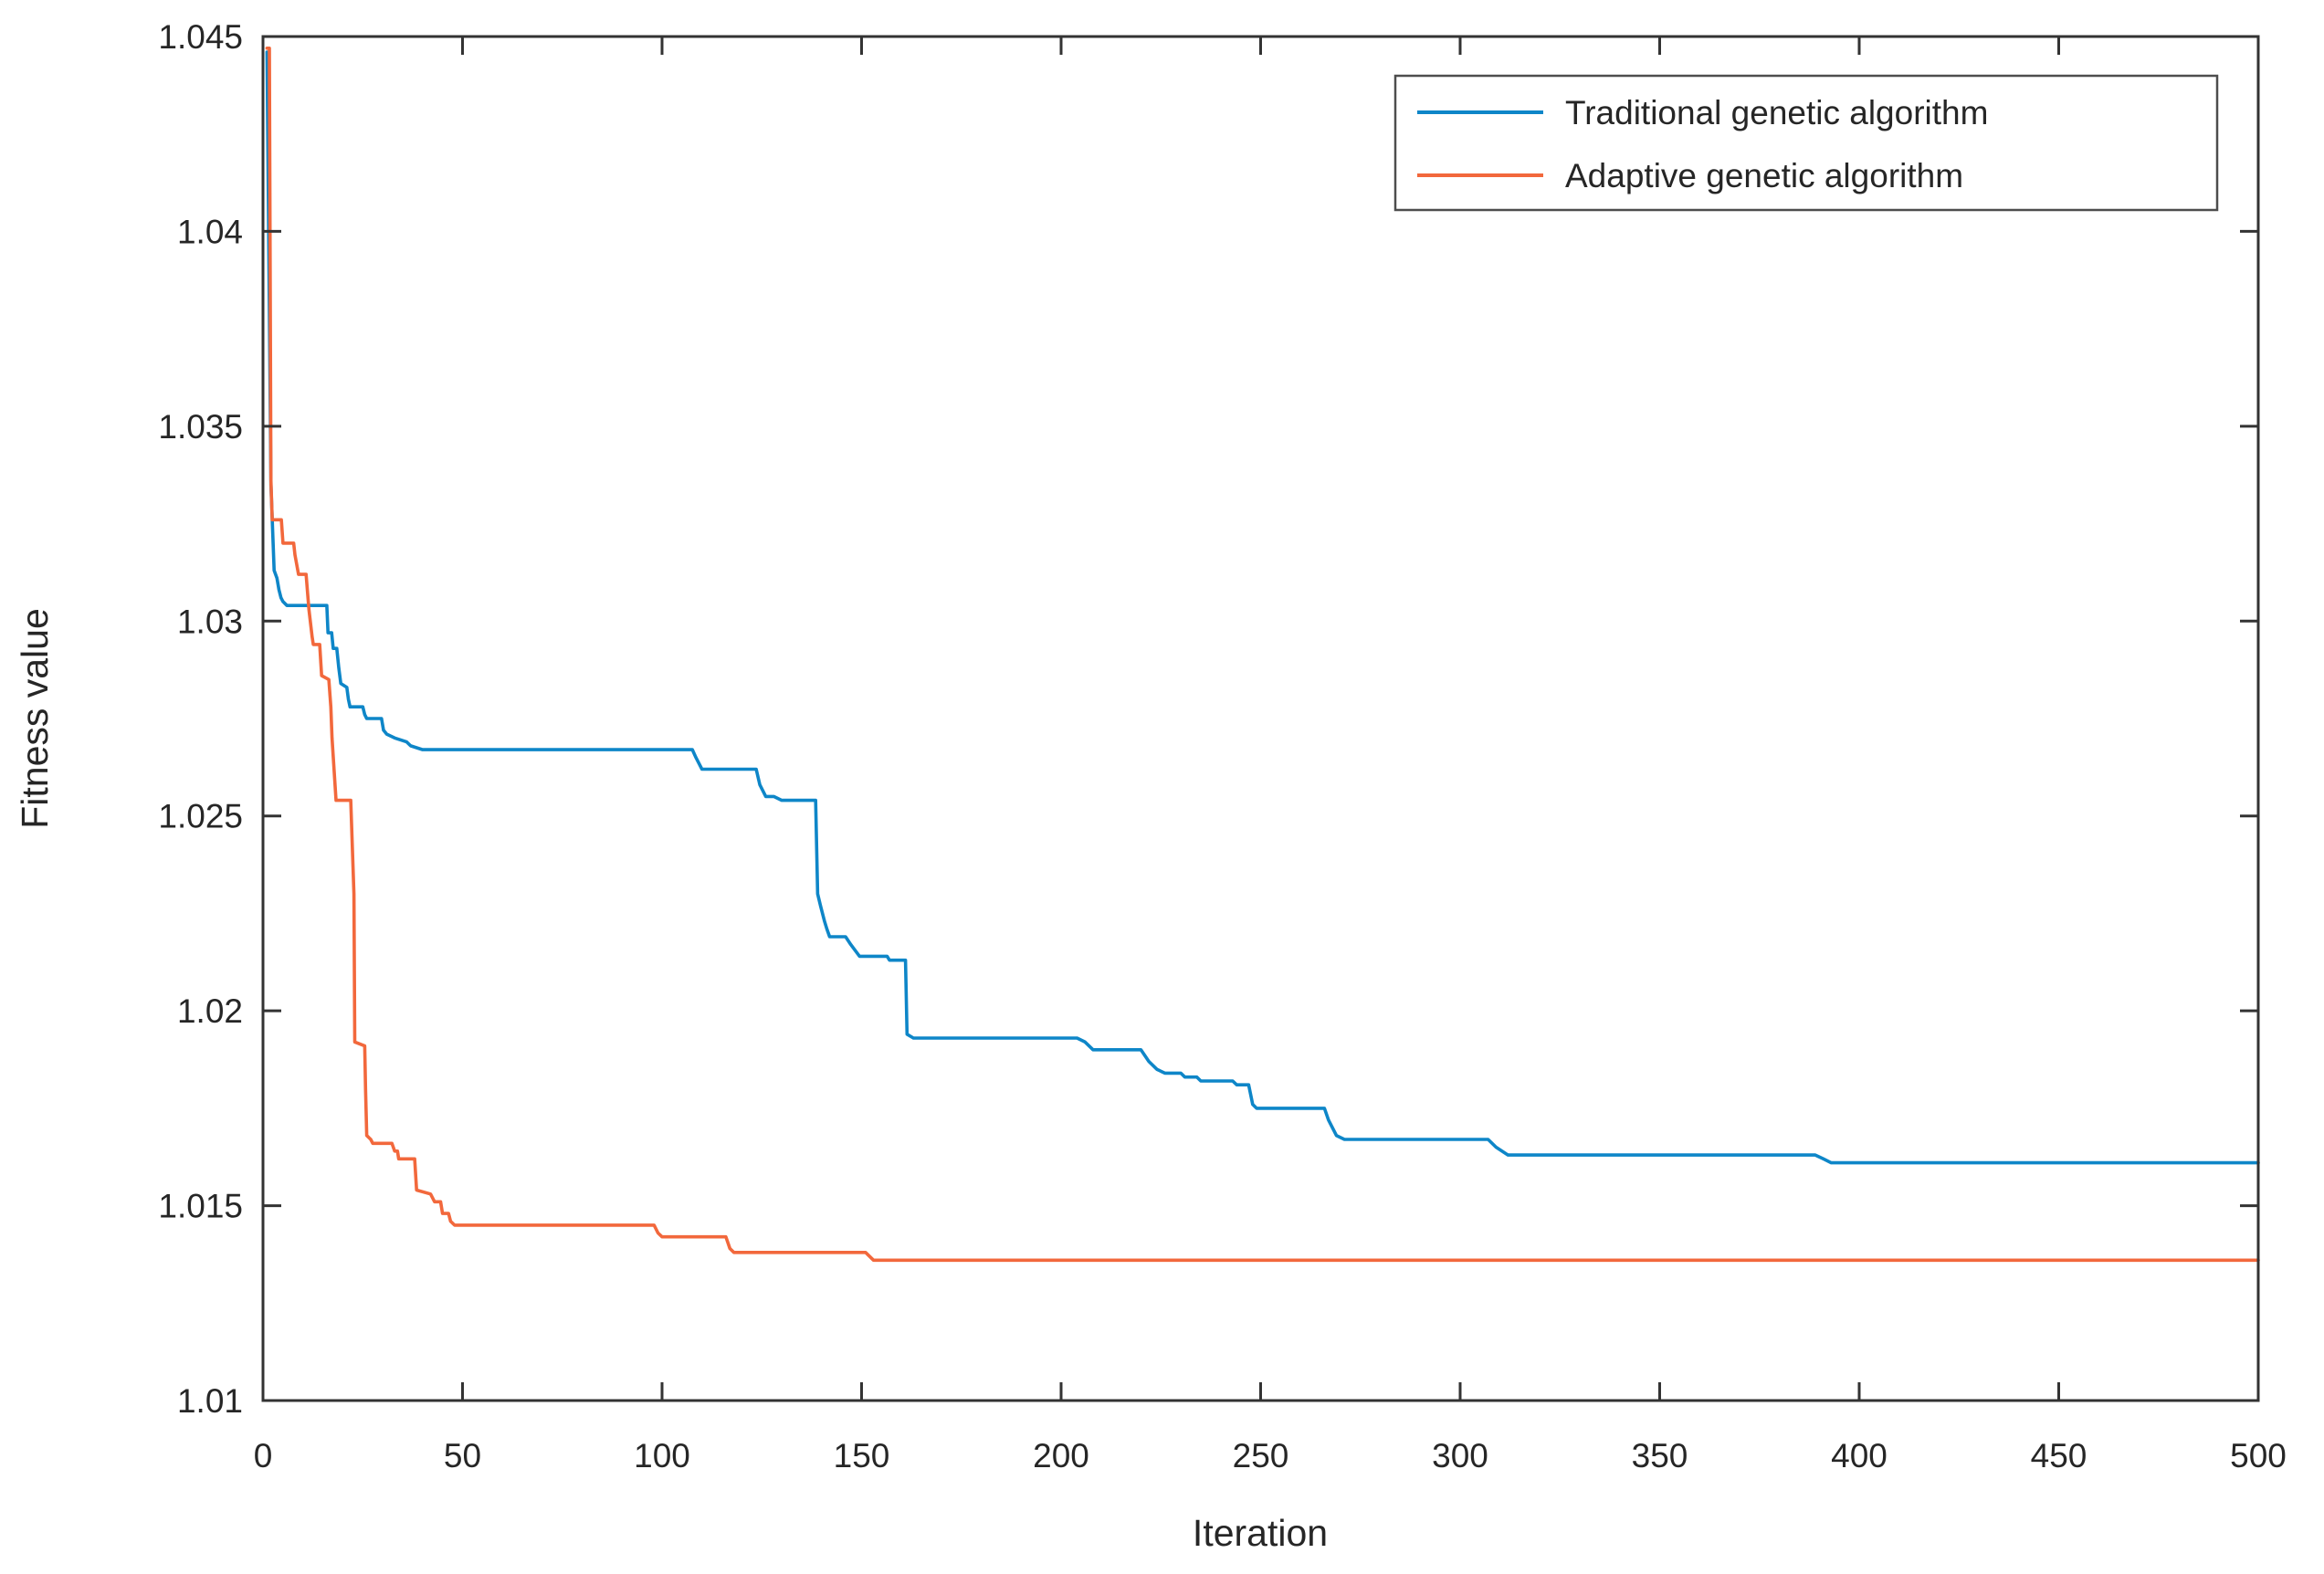 Image resolution: width=2324 pixels, height=1574 pixels. What do you see at coordinates (263, 1455) in the screenshot?
I see `x-tick-label: 0` at bounding box center [263, 1455].